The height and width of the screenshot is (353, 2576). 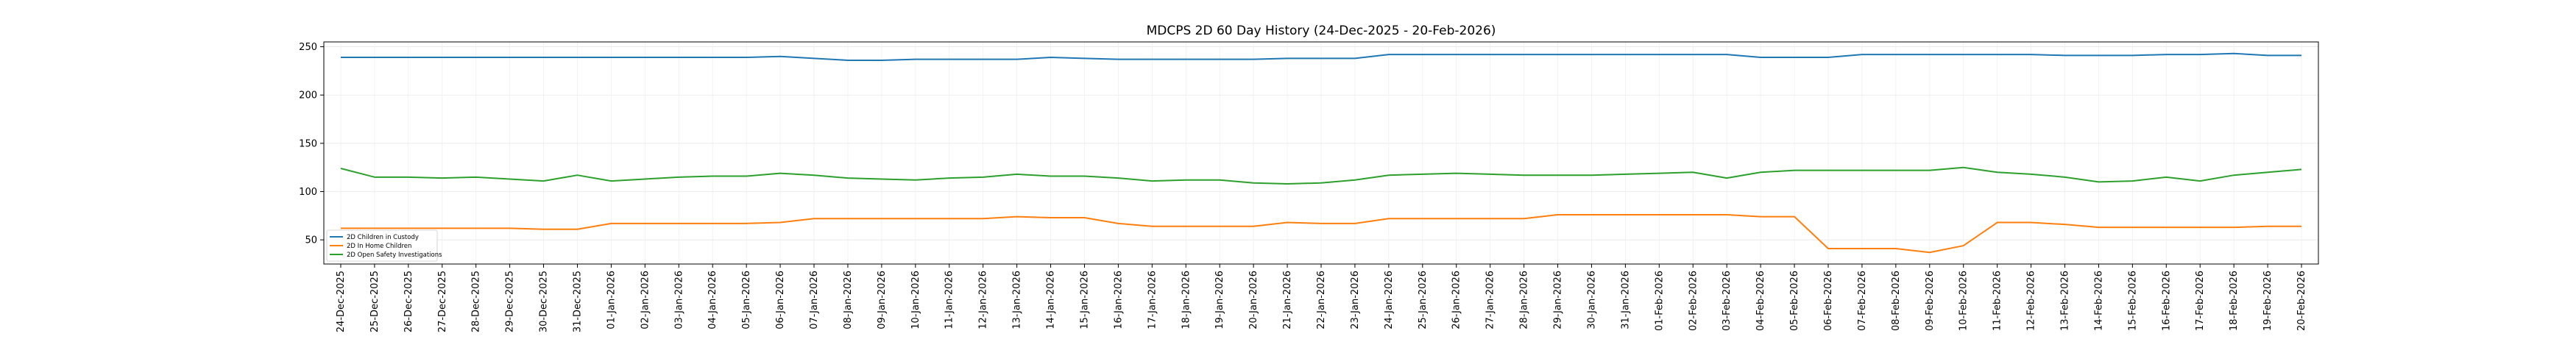 What do you see at coordinates (2031, 301) in the screenshot?
I see `x-tick-label: 12-Feb-2026` at bounding box center [2031, 301].